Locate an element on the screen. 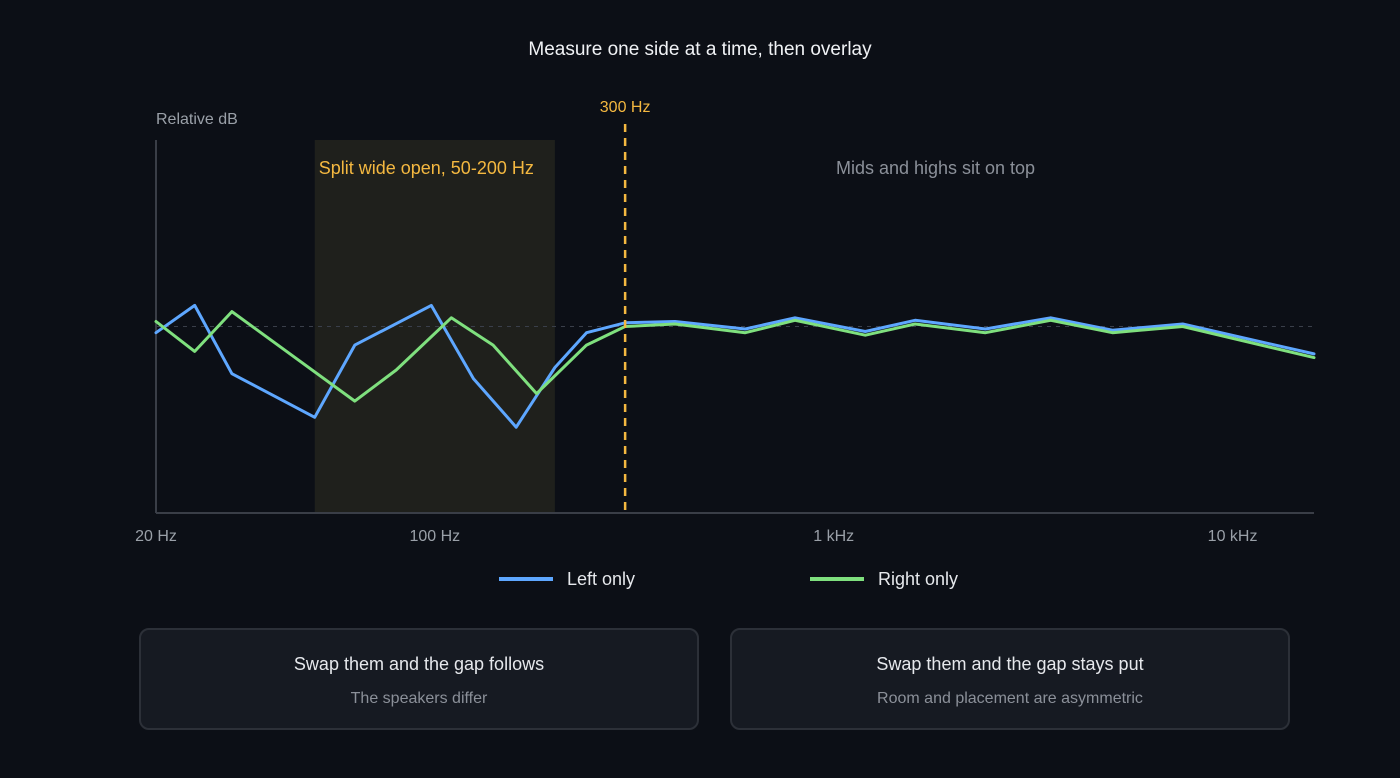  series-line-right is located at coordinates (735, 356).